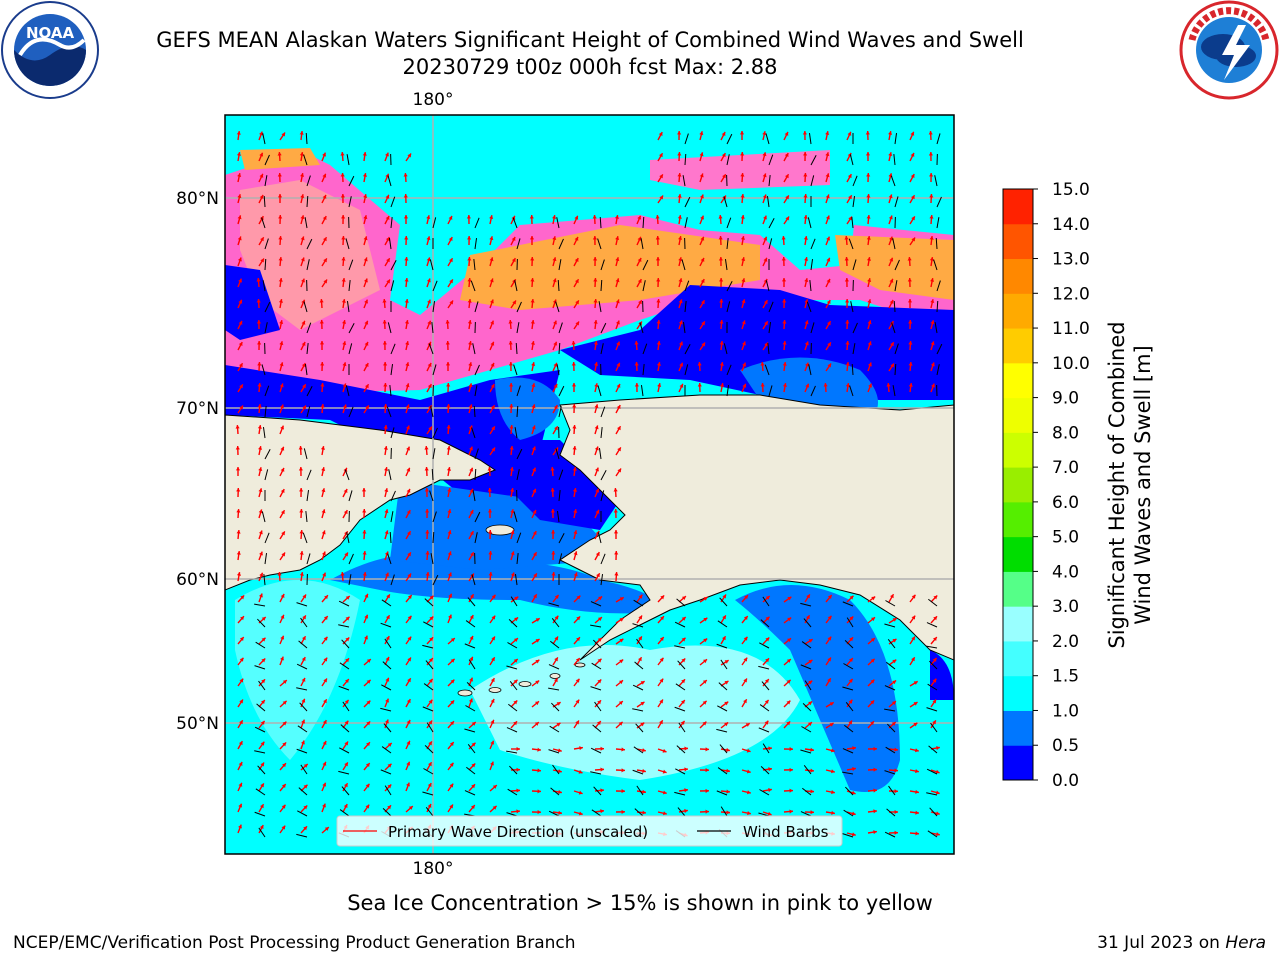 This screenshot has height=960, width=1280. Describe the element at coordinates (942, 675) in the screenshot. I see `se-coast-zone` at that location.